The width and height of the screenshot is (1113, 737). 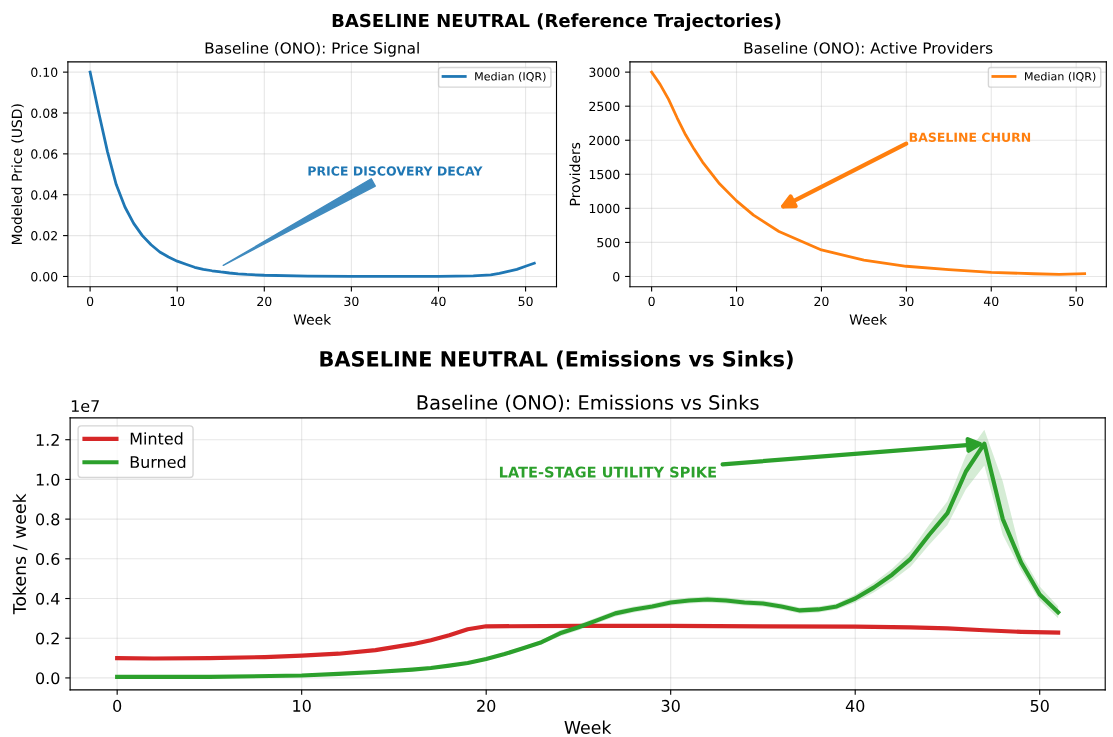 I want to click on y-tick-label: 2500, so click(x=604, y=106).